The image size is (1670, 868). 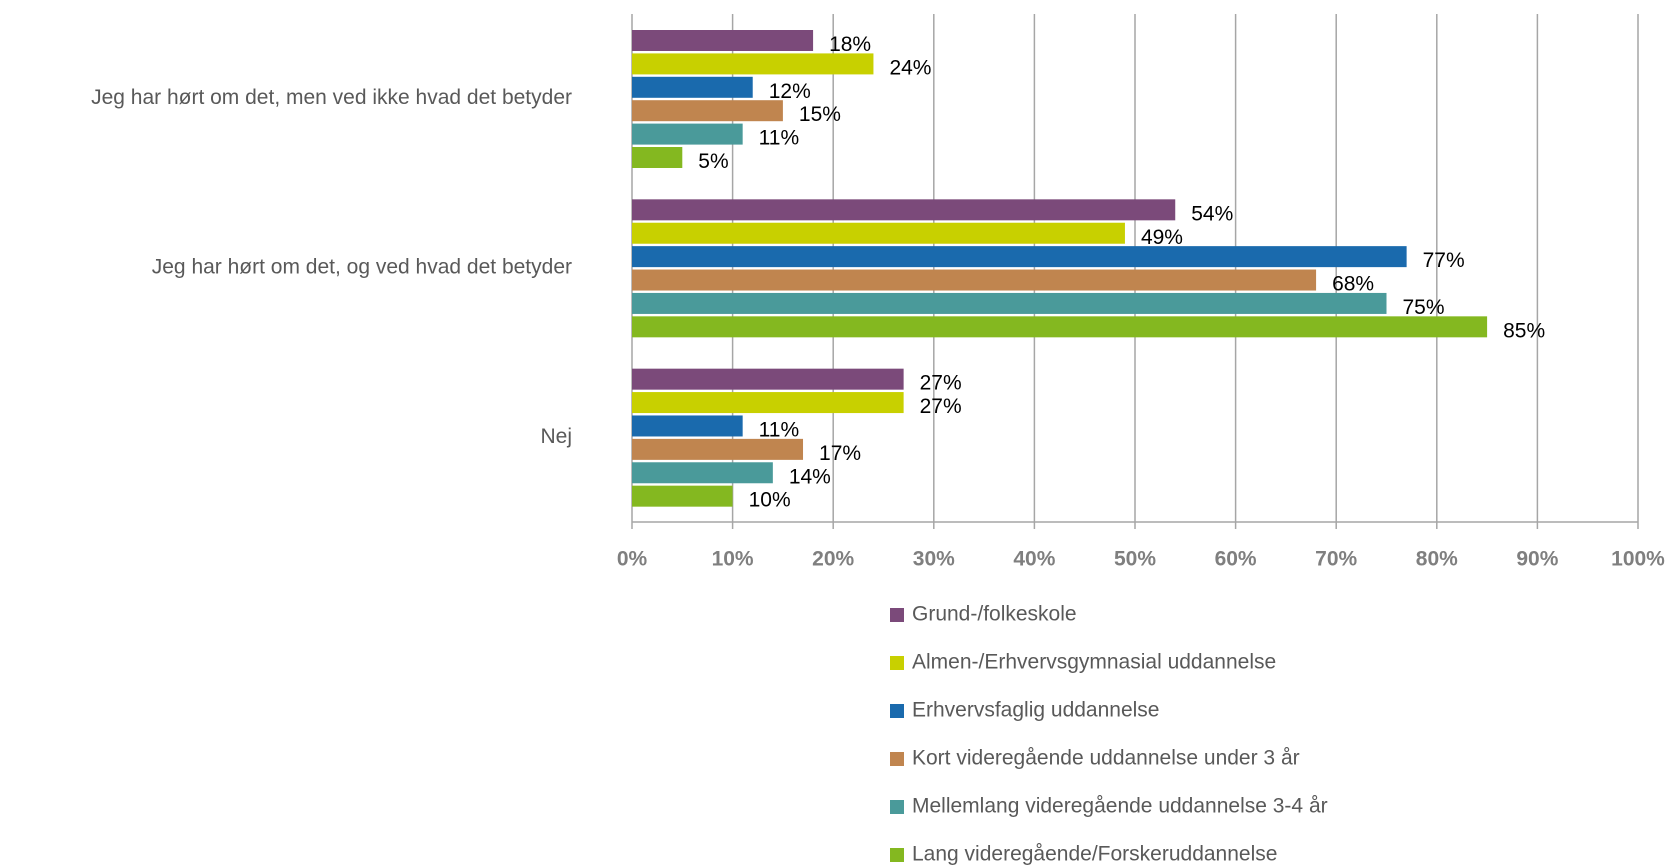 What do you see at coordinates (833, 559) in the screenshot?
I see `x-tick-label: 20%` at bounding box center [833, 559].